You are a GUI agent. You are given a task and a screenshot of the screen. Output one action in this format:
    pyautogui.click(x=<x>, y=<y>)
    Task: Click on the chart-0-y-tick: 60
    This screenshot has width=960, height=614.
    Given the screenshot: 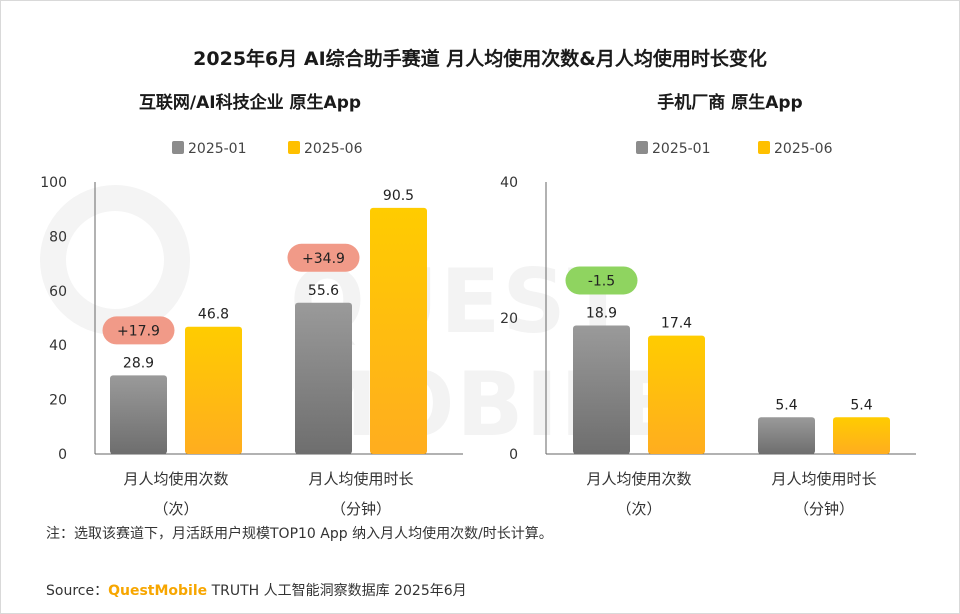 What is the action you would take?
    pyautogui.click(x=58, y=292)
    